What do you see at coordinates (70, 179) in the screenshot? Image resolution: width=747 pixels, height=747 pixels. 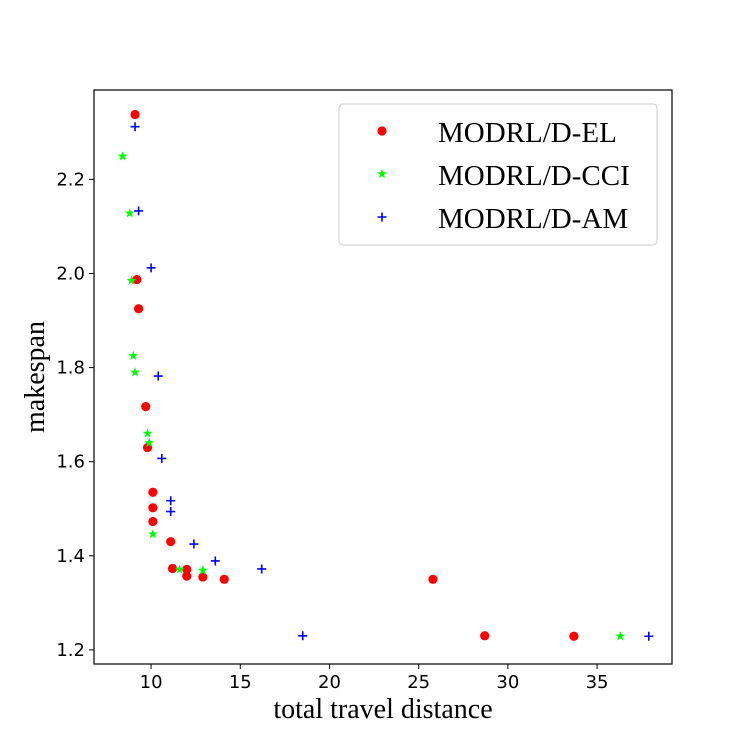 I see `y-tick-label: 2.2` at bounding box center [70, 179].